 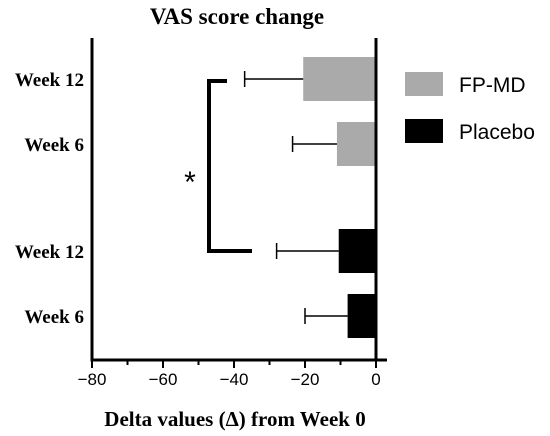 I want to click on significance-star: *, so click(x=190, y=182).